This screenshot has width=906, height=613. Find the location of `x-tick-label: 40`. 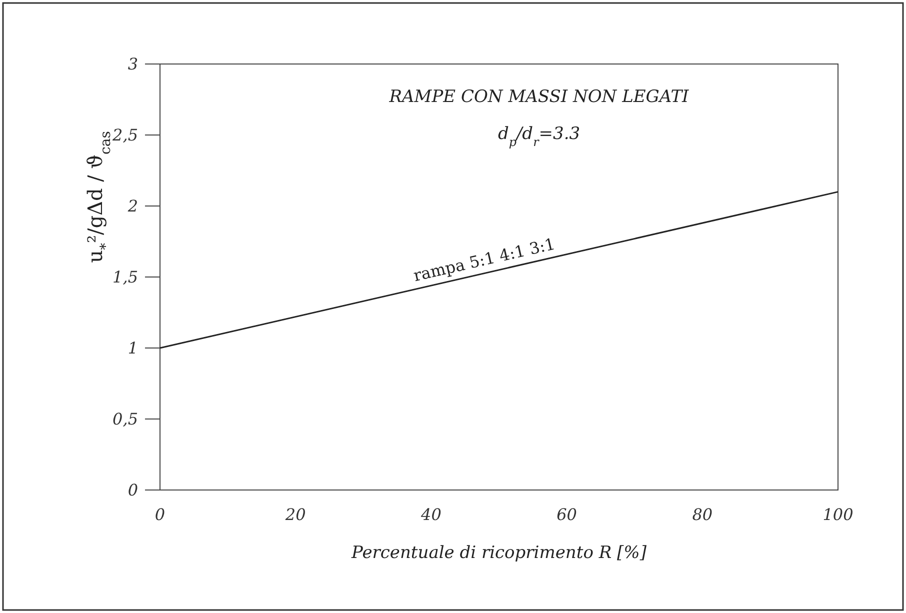

x-tick-label: 40 is located at coordinates (431, 514).